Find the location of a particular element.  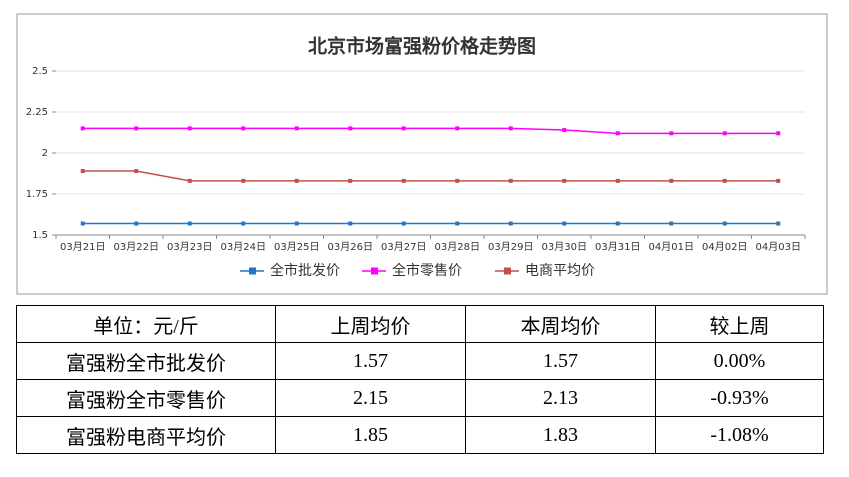

cell: 0.00% is located at coordinates (739, 361).